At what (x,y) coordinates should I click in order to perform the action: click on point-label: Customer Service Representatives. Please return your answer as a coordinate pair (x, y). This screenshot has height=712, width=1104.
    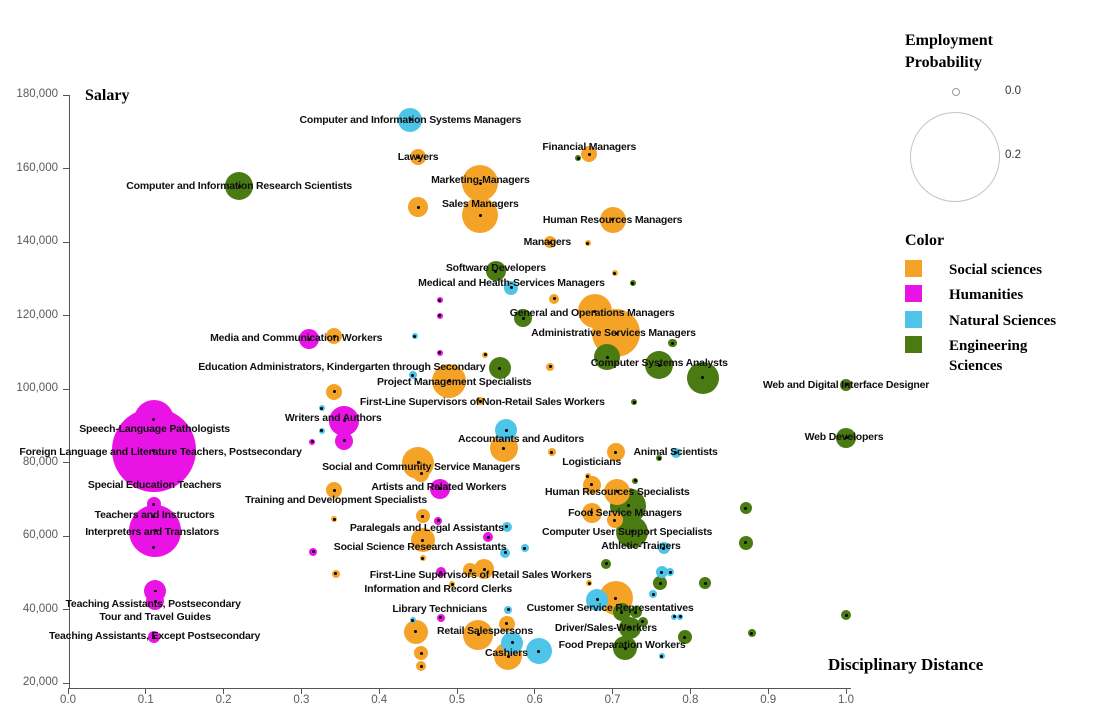
    Looking at the image, I should click on (610, 607).